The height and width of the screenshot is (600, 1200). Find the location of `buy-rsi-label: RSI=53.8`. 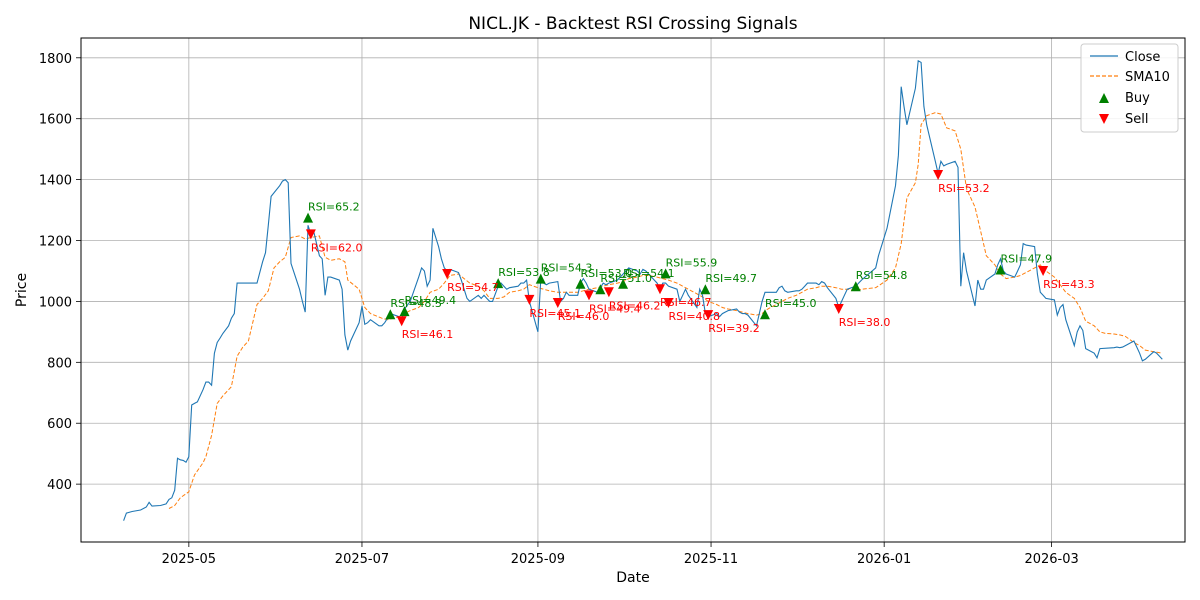

buy-rsi-label: RSI=53.8 is located at coordinates (524, 272).